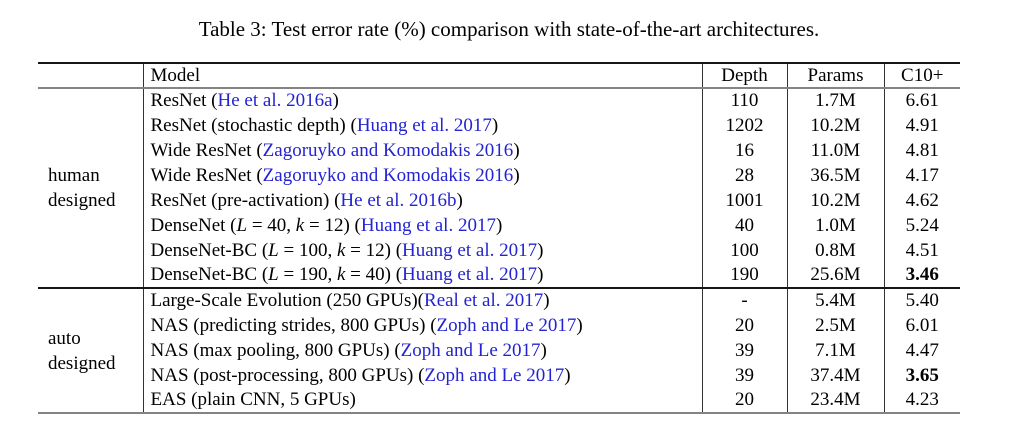 This screenshot has width=1018, height=442. Describe the element at coordinates (245, 200) in the screenshot. I see `model-text: ResNet (pre-activation) (` at that location.